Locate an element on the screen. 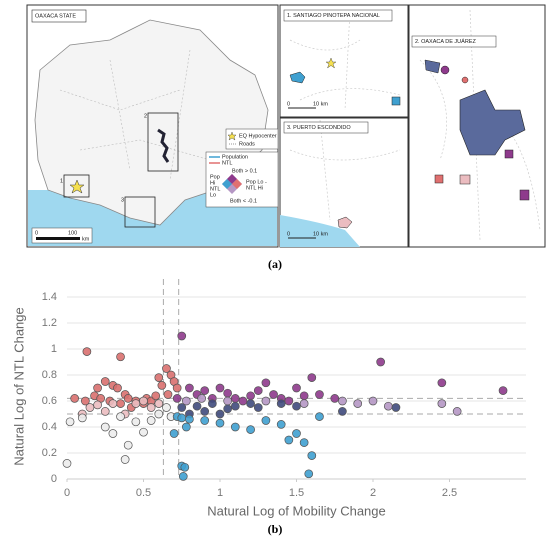 This screenshot has height=542, width=550. y-tick-label: 0.2 is located at coordinates (49, 453).